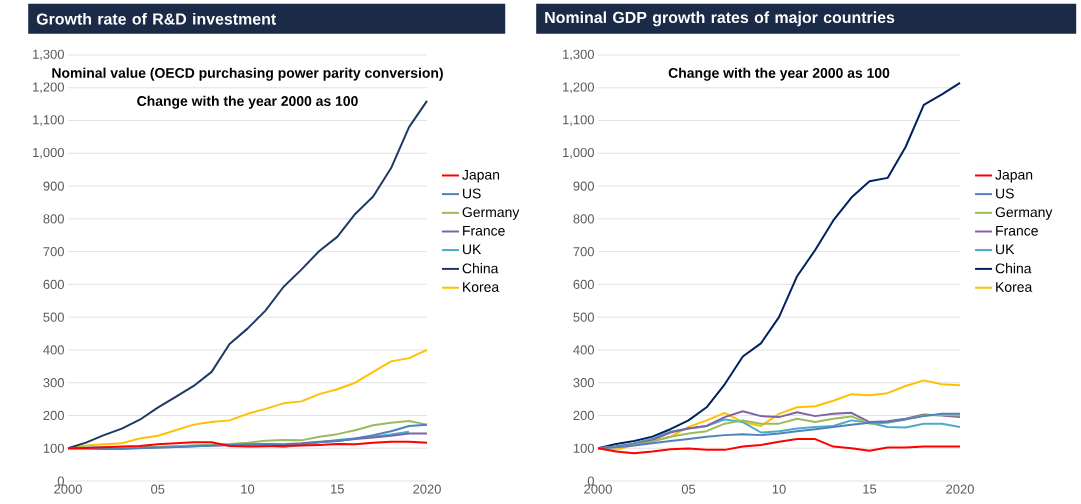  I want to click on chart-title: Growth rate of R&D investment, so click(156, 18).